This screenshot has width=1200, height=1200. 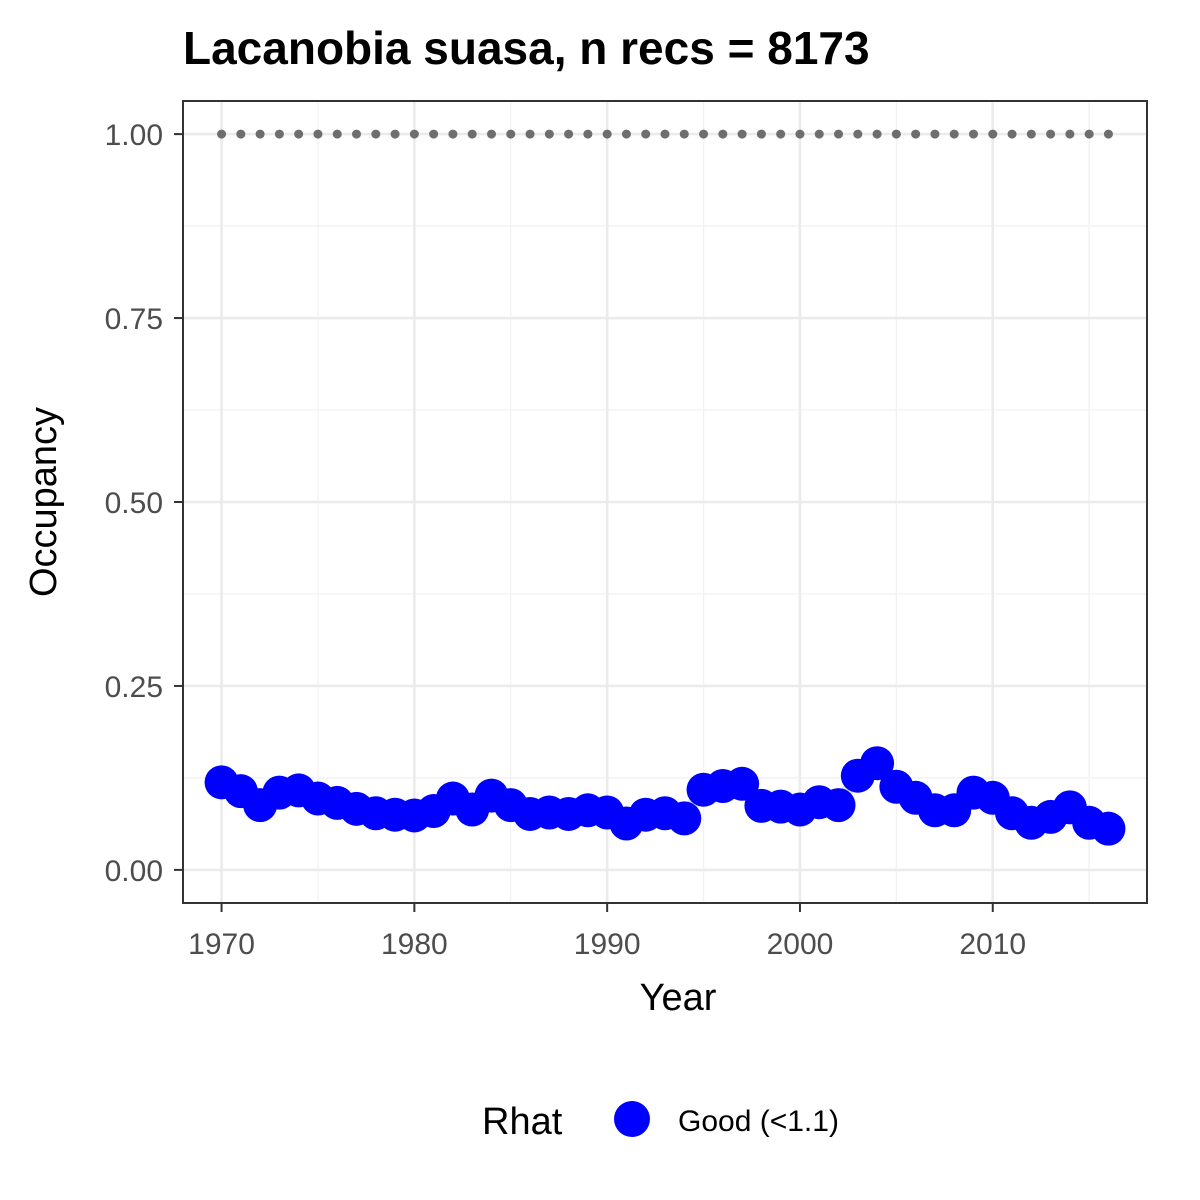 What do you see at coordinates (632, 1119) in the screenshot?
I see `legend-key-good` at bounding box center [632, 1119].